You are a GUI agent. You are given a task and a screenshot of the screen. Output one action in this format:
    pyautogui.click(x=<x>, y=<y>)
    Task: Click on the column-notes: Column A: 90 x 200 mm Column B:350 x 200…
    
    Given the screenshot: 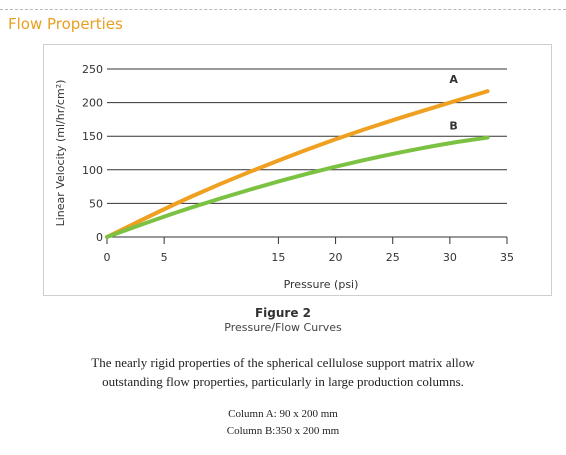 What is the action you would take?
    pyautogui.click(x=283, y=423)
    